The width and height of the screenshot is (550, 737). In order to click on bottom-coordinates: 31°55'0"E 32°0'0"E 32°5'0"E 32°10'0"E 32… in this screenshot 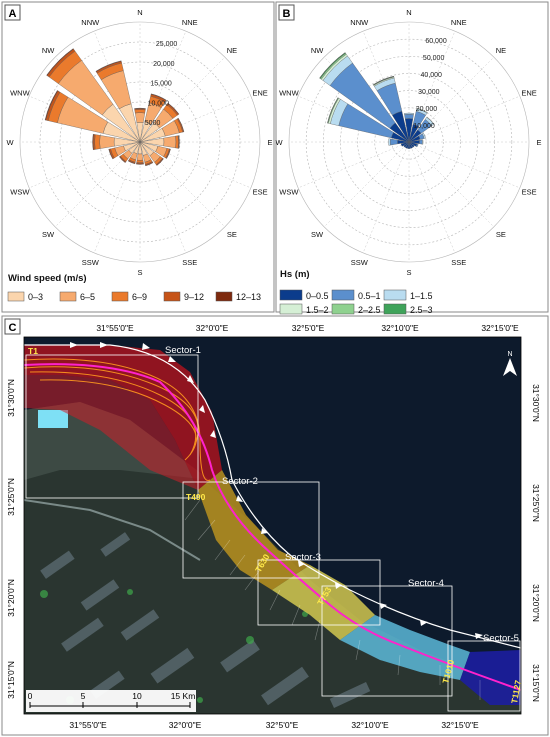, I will do `click(274, 725)`.